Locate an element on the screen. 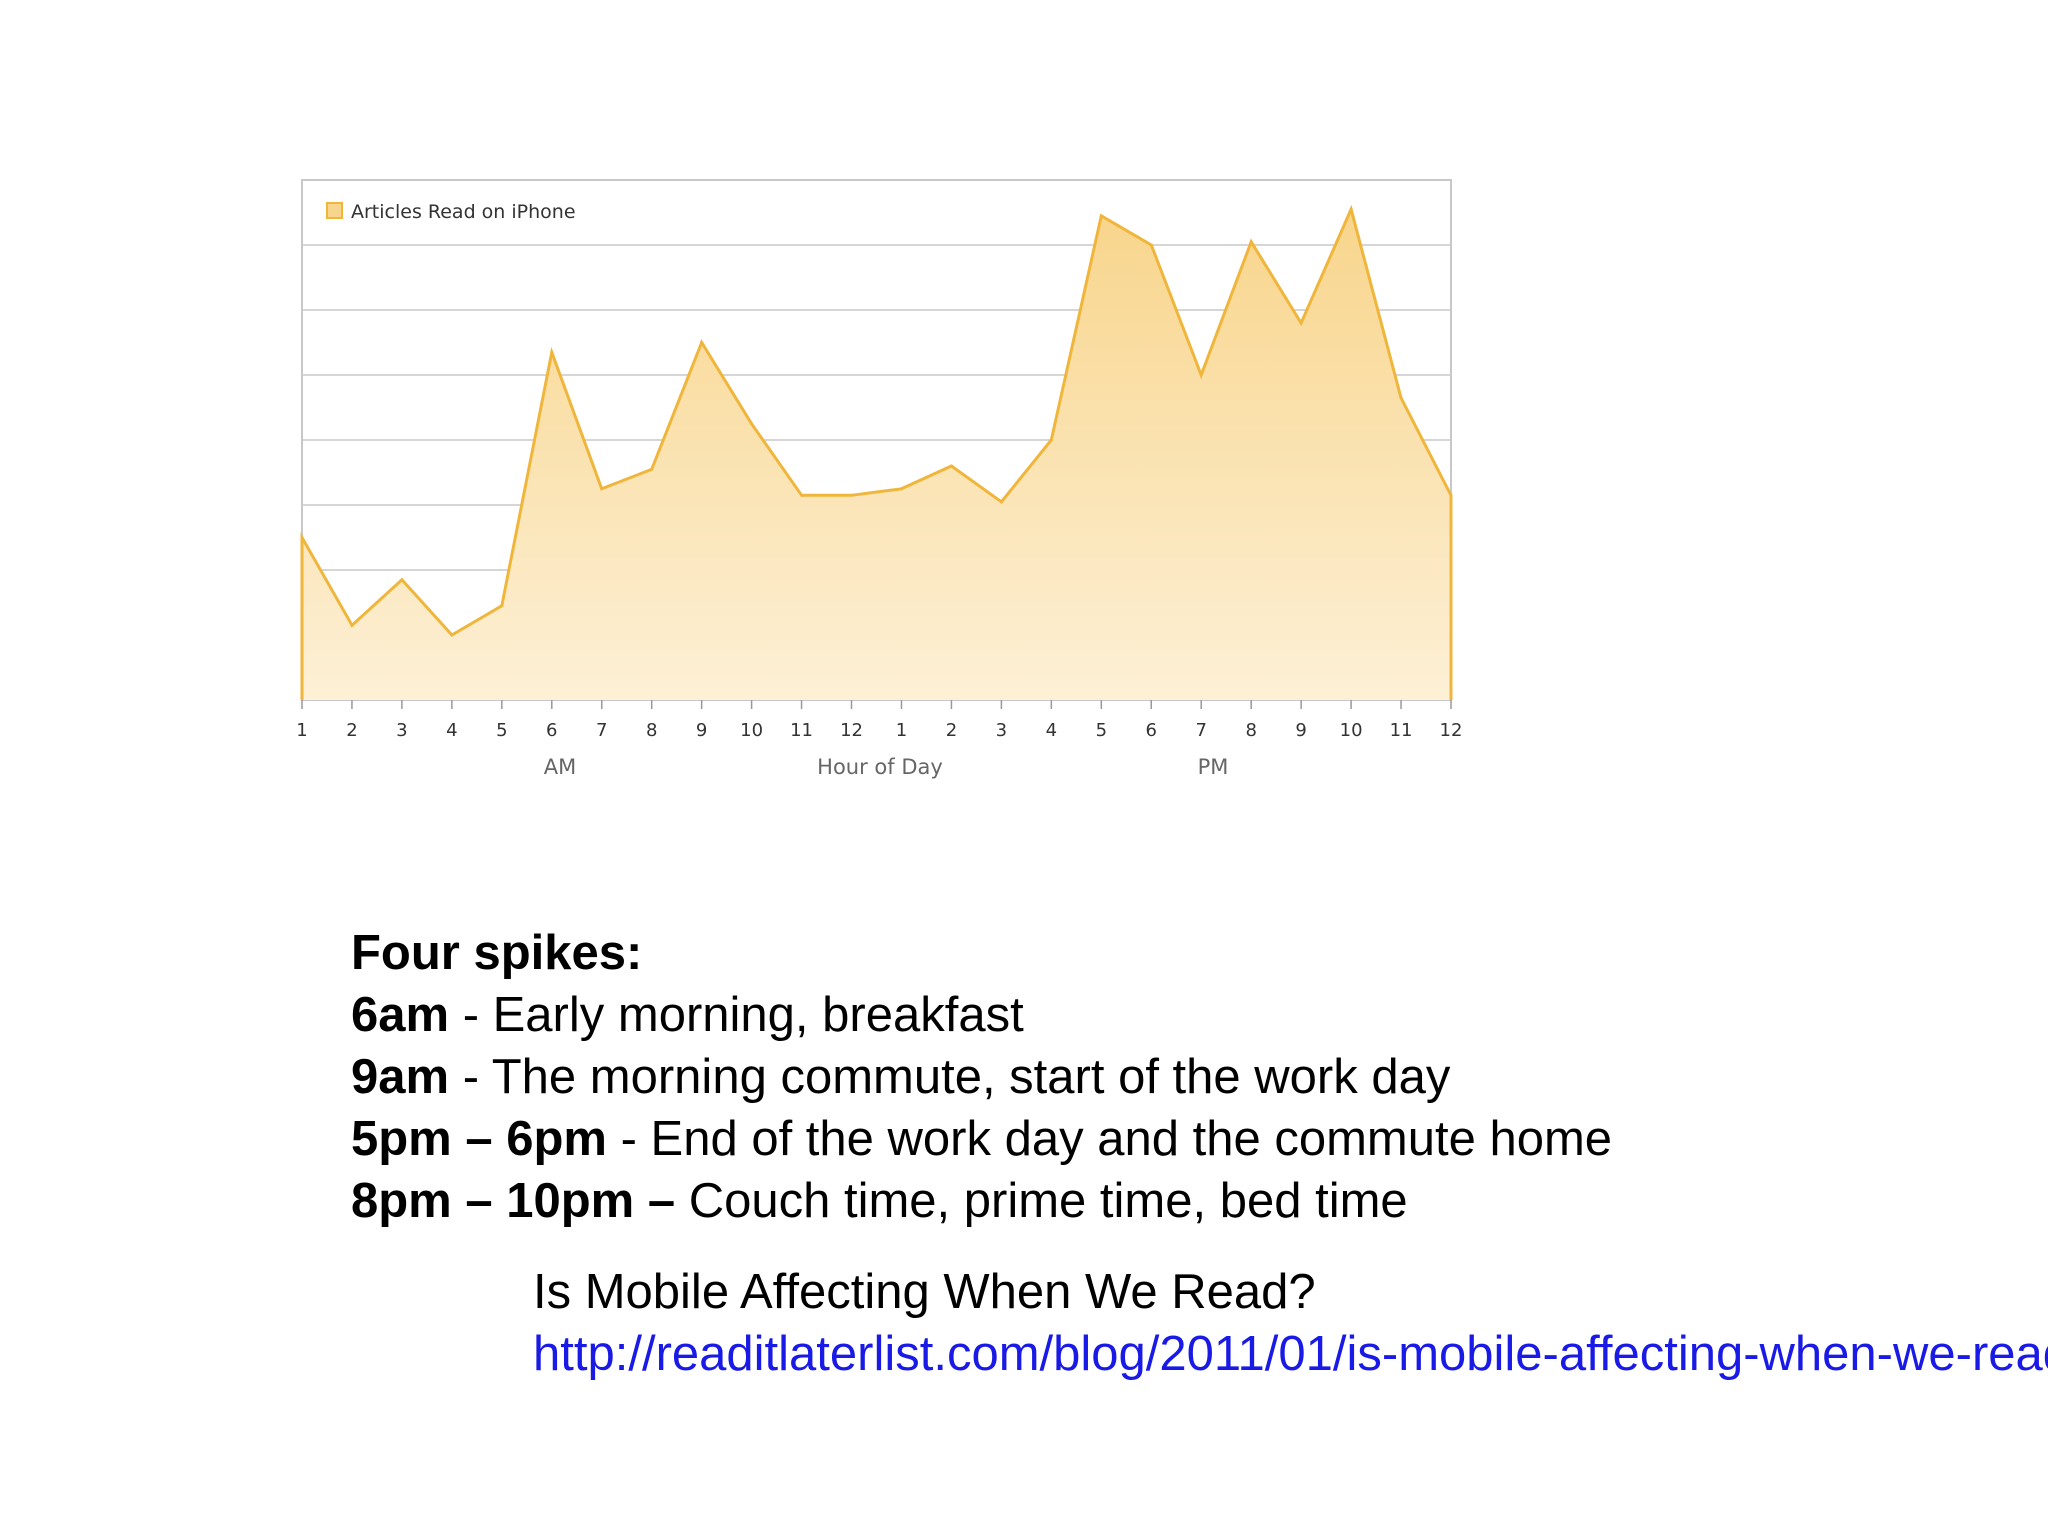 The width and height of the screenshot is (2048, 1536). note-desc: Couch time, prime time, bed time is located at coordinates (1048, 1201).